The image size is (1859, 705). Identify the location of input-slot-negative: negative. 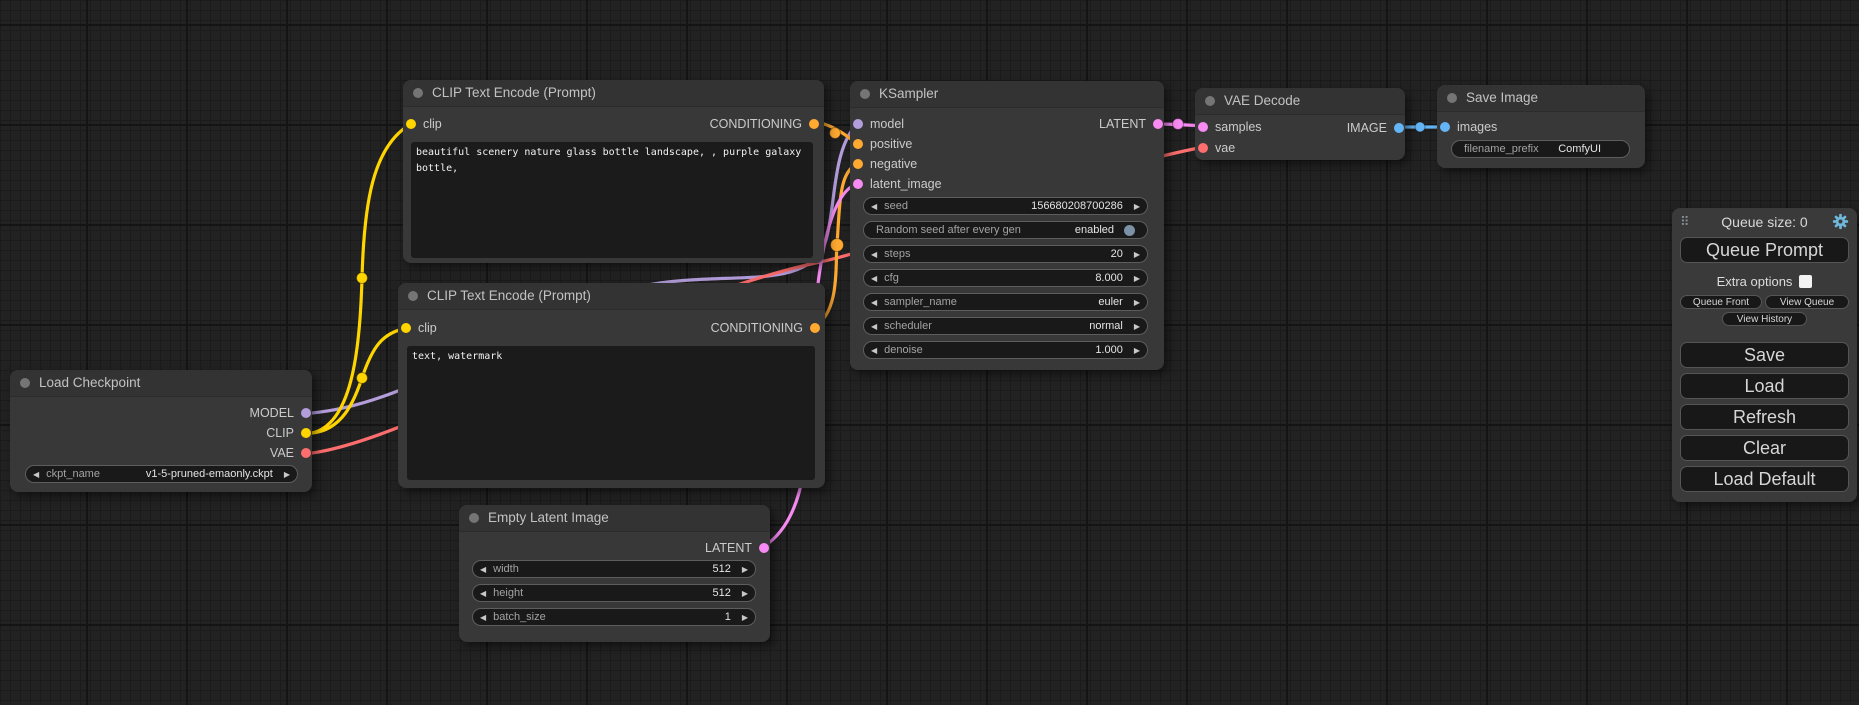
(885, 164).